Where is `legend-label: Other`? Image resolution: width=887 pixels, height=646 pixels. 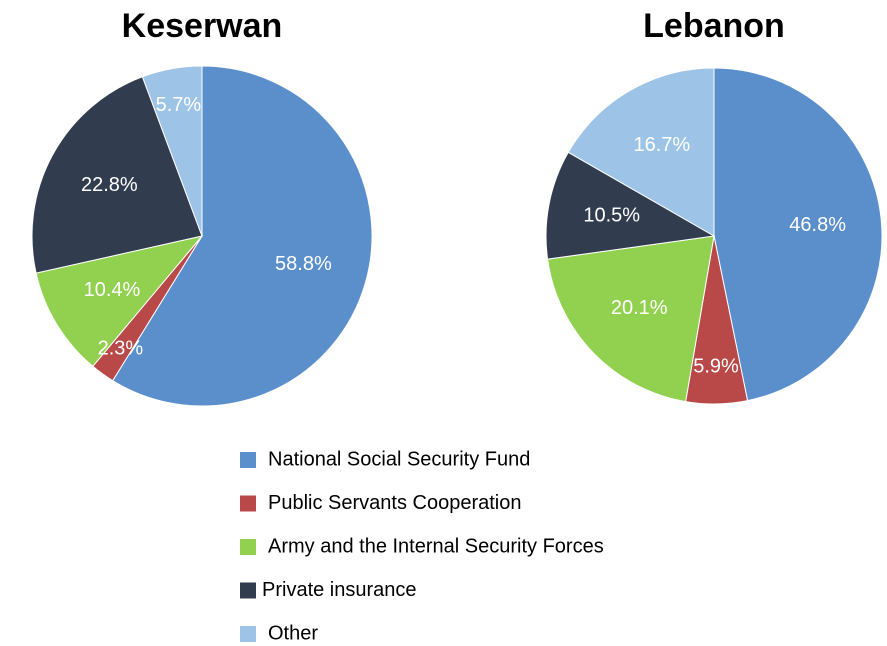 legend-label: Other is located at coordinates (293, 633).